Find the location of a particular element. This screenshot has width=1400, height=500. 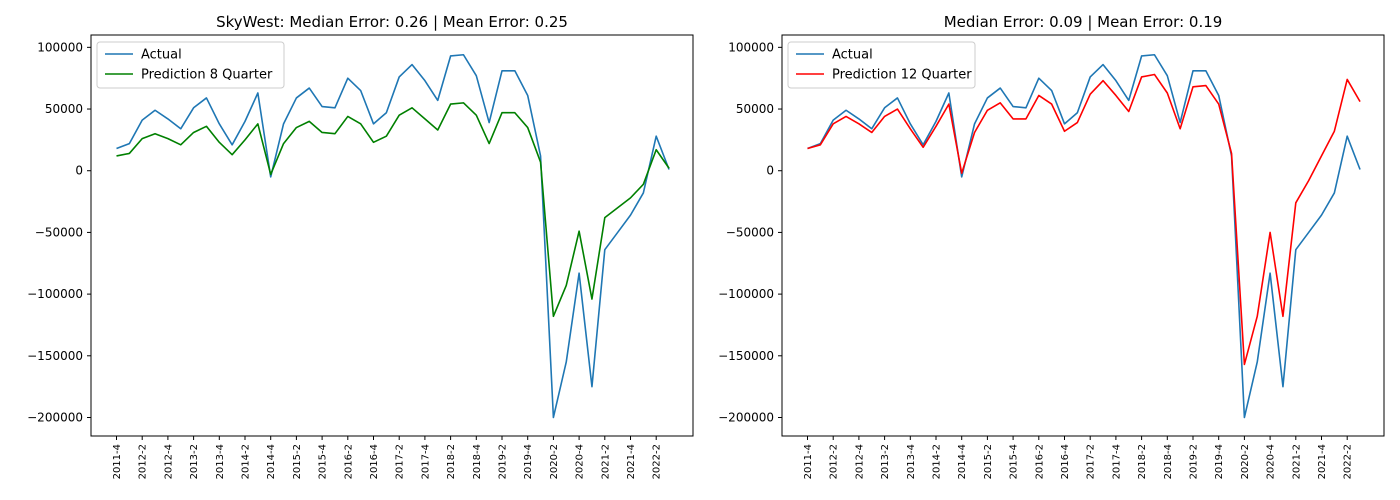

legend-label: Prediction 8 Quarter is located at coordinates (207, 75).